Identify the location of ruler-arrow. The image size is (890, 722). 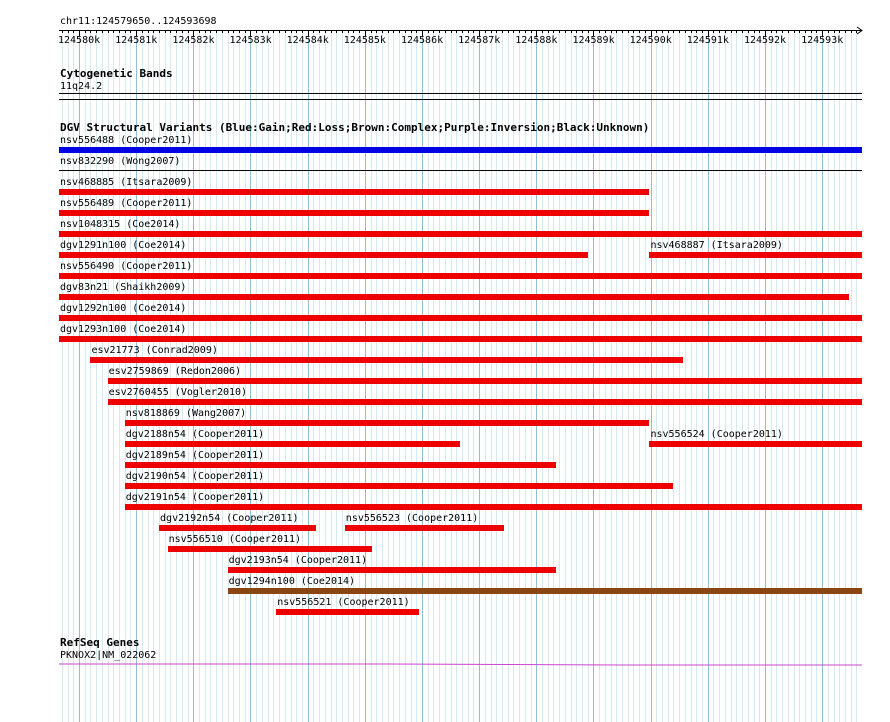
(859, 30).